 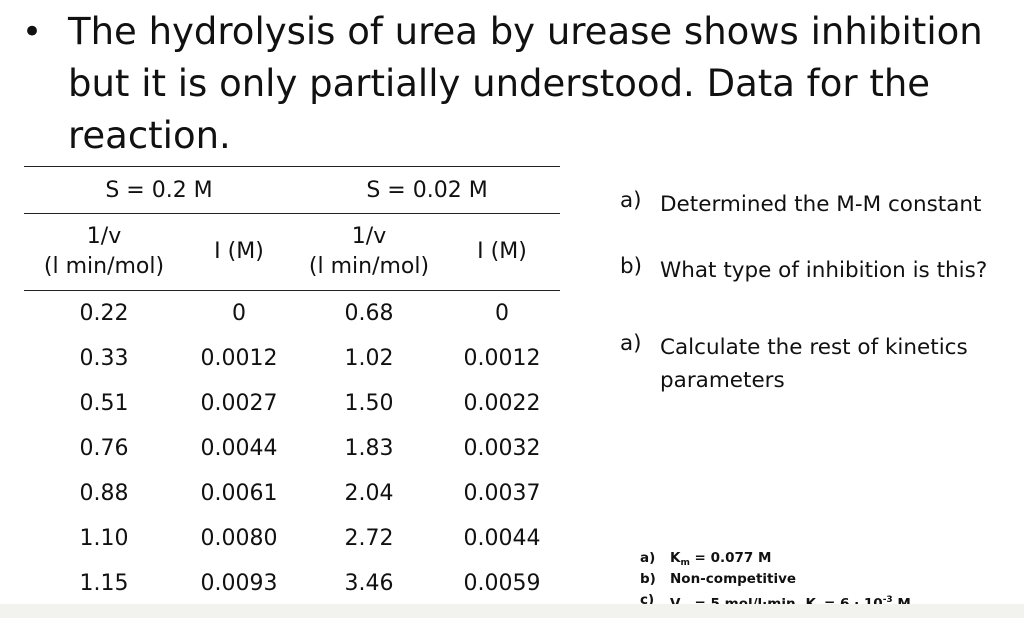 I want to click on table-cell: 0.0059, so click(x=502, y=584).